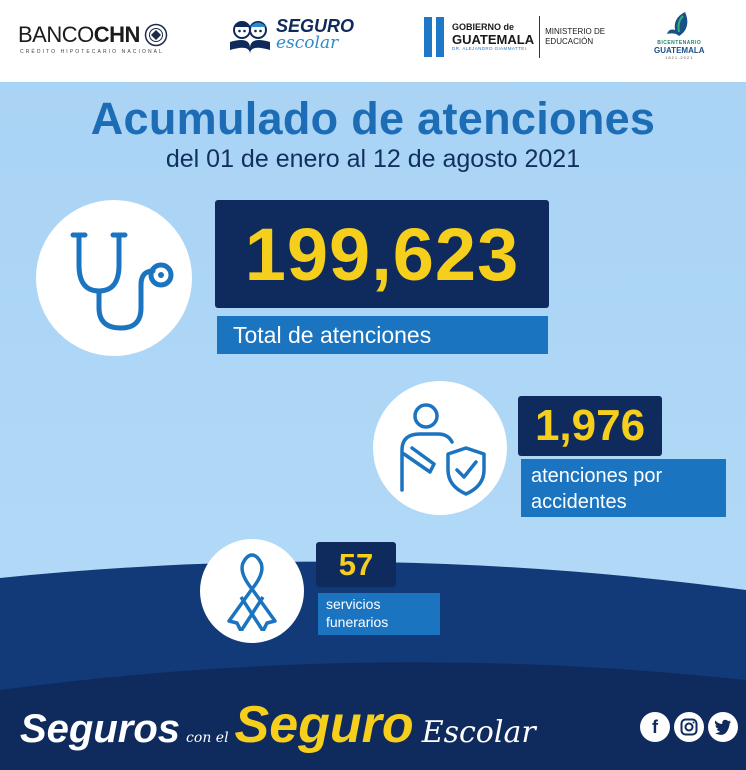 This screenshot has width=746, height=770. I want to click on ribbon-circle, so click(252, 591).